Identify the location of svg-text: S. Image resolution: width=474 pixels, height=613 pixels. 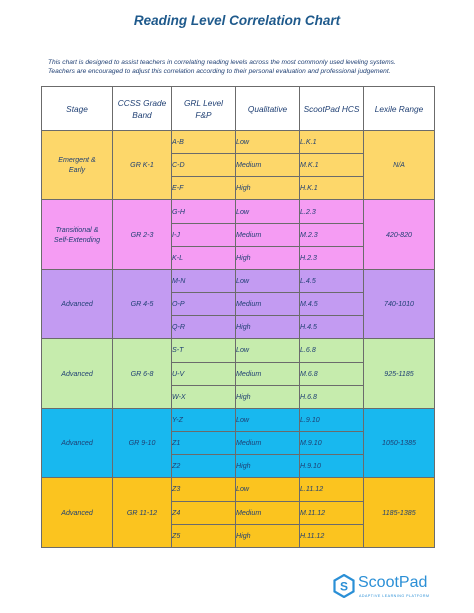
(344, 587).